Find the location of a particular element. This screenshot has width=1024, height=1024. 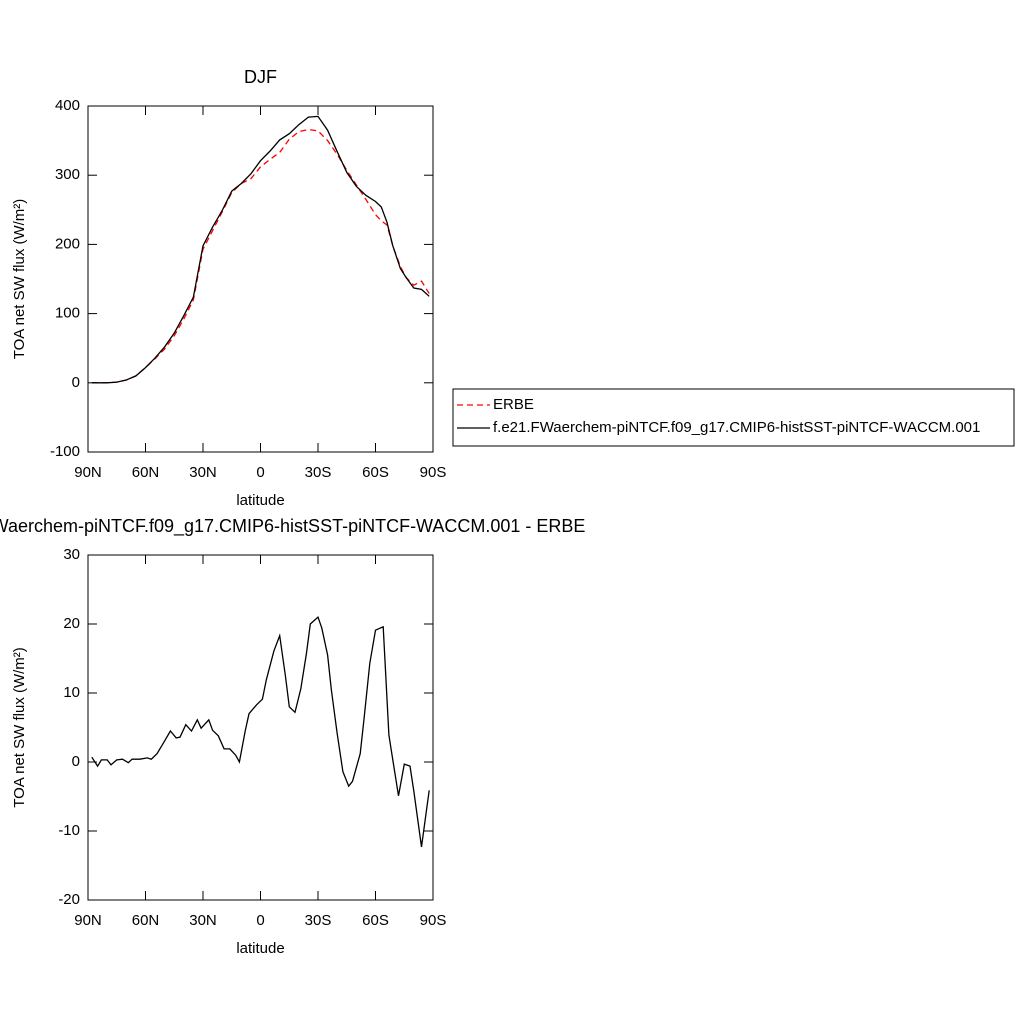

y-tick-label: 20 is located at coordinates (71, 623).